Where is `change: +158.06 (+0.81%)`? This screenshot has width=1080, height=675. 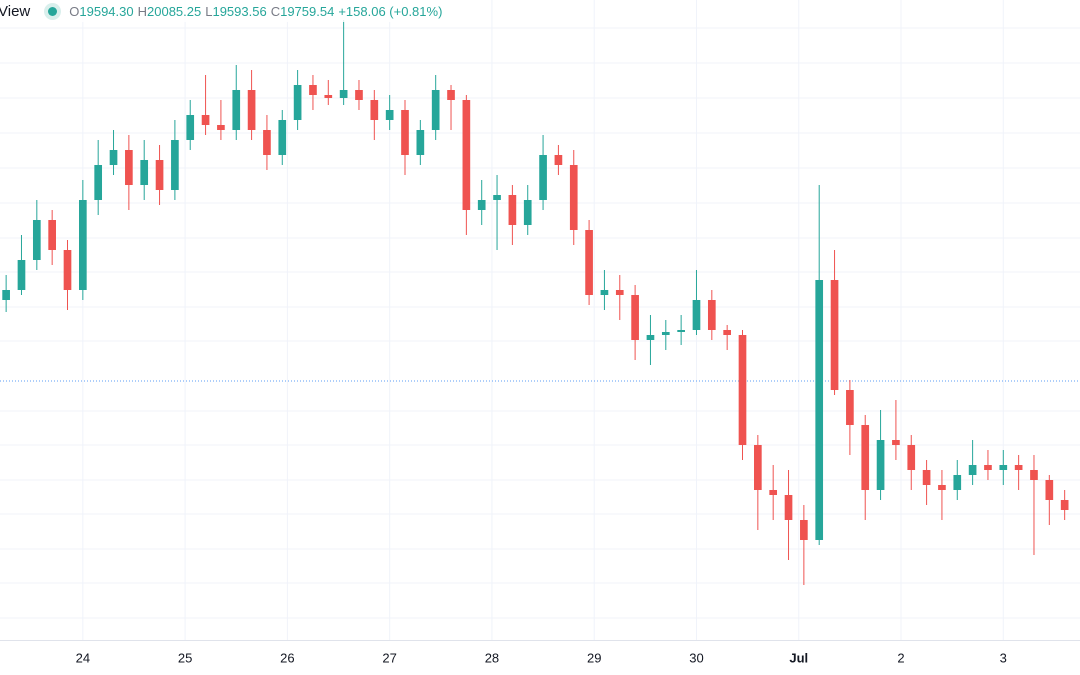 change: +158.06 (+0.81%) is located at coordinates (390, 11).